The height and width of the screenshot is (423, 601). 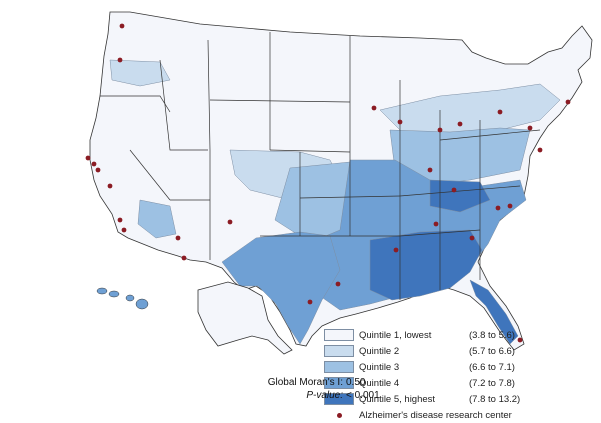 What do you see at coordinates (356, 382) in the screenshot?
I see `moran-value: 0.50` at bounding box center [356, 382].